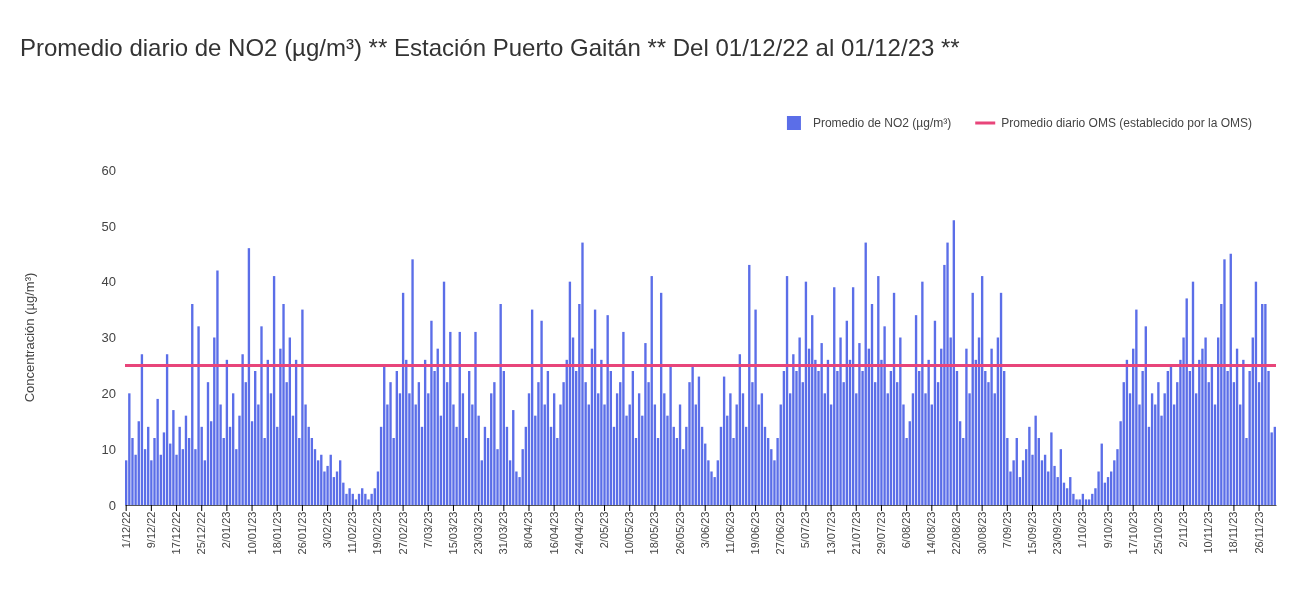 Image resolution: width=1308 pixels, height=602 pixels. Describe the element at coordinates (729, 532) in the screenshot. I see `x-tick-label: 11/06/23` at that location.